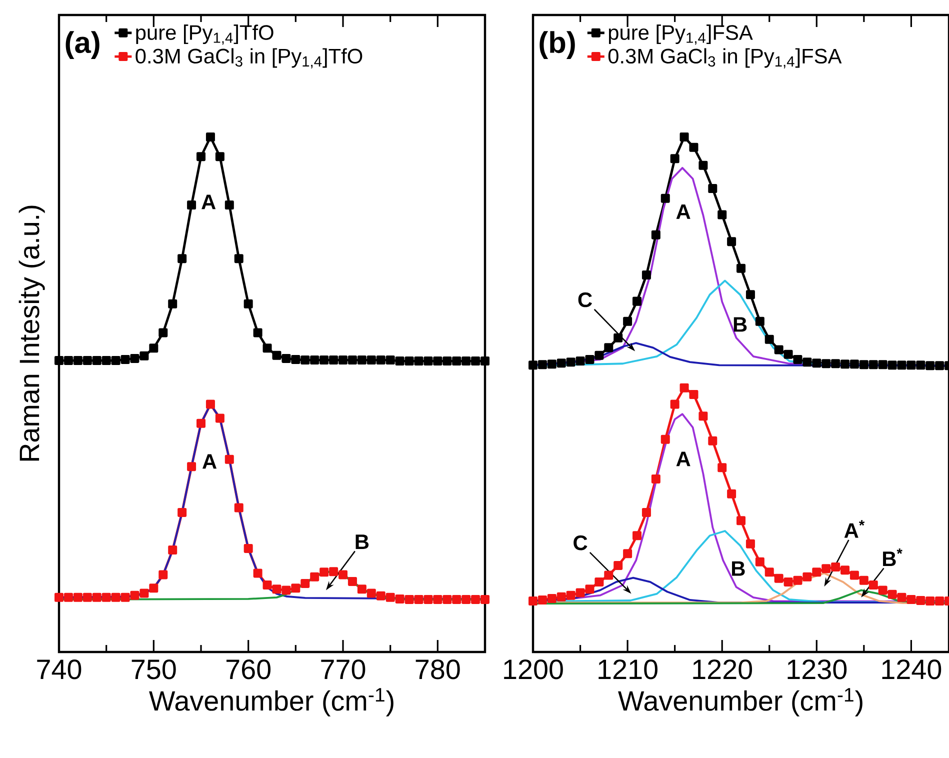 The width and height of the screenshot is (949, 758). I want to click on y-axis-title: Raman Intesity (a.u.), so click(31, 333).